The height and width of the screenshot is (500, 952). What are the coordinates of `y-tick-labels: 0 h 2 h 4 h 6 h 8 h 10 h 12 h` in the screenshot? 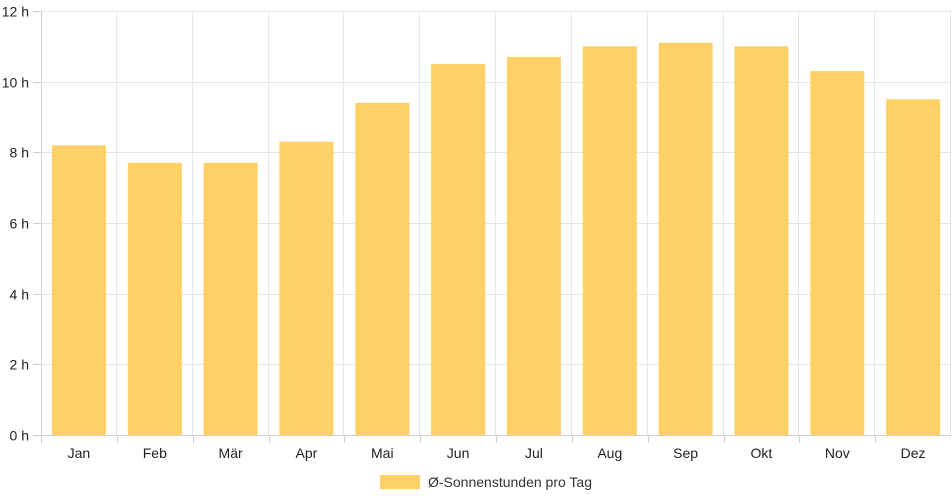 It's located at (15, 224).